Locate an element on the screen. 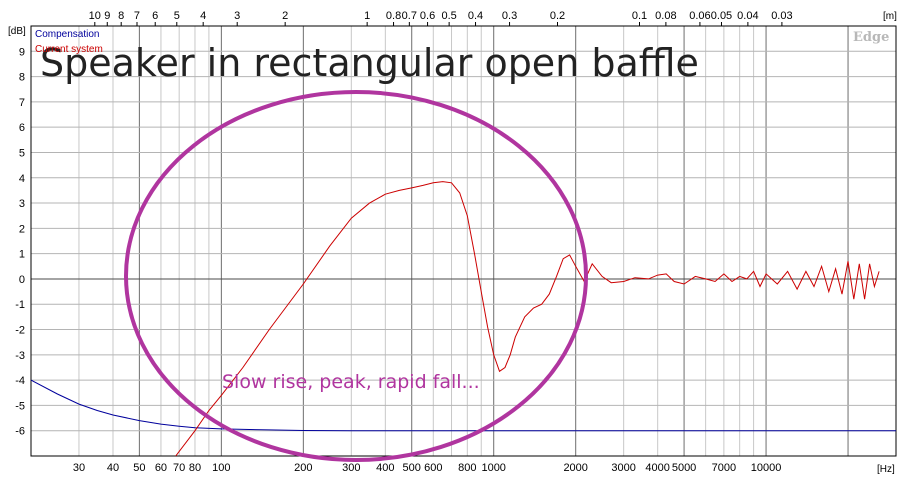 The height and width of the screenshot is (483, 899). x-tick-label: 2000 is located at coordinates (575, 468).